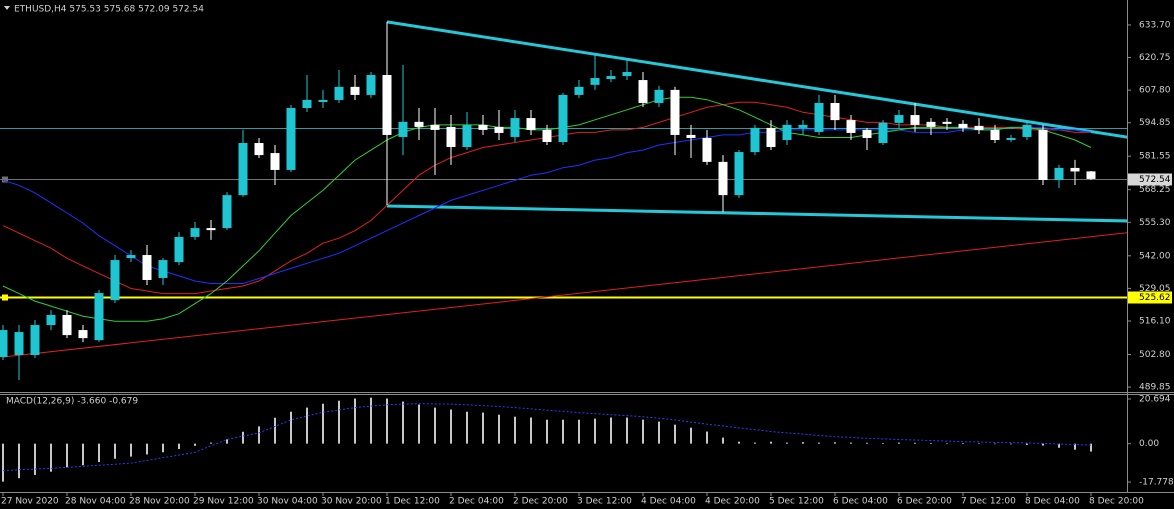  I want to click on x-tick-label: 7 Dec 12:00, so click(988, 502).